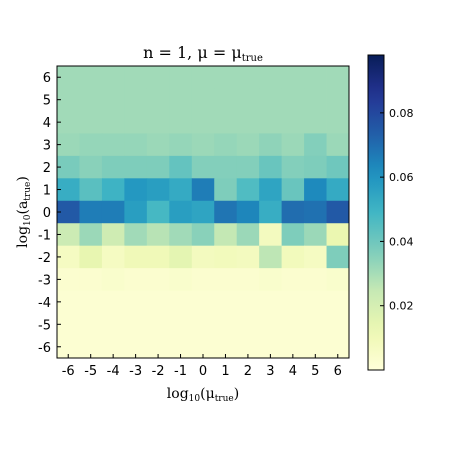  What do you see at coordinates (47, 101) in the screenshot?
I see `y-tick-label: 5` at bounding box center [47, 101].